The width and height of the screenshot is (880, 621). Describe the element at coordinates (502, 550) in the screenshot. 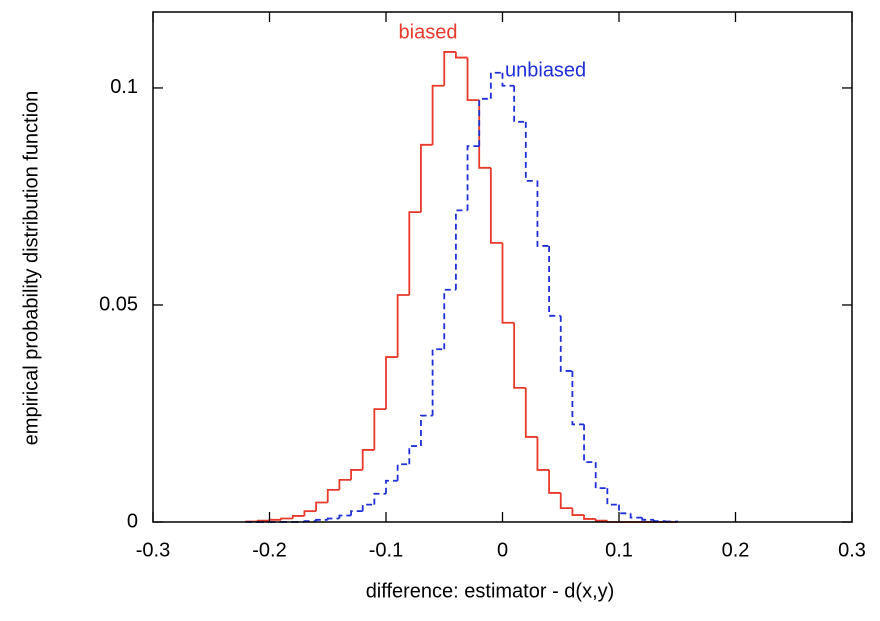

I see `x-tick-label: 0` at that location.